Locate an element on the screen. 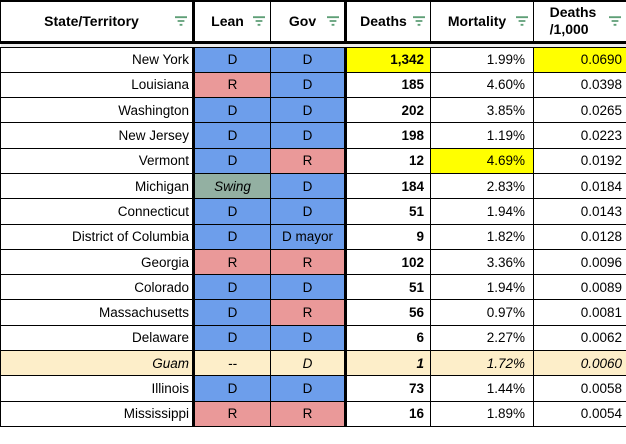  column-header-state-territory: State/Territory is located at coordinates (97, 21).